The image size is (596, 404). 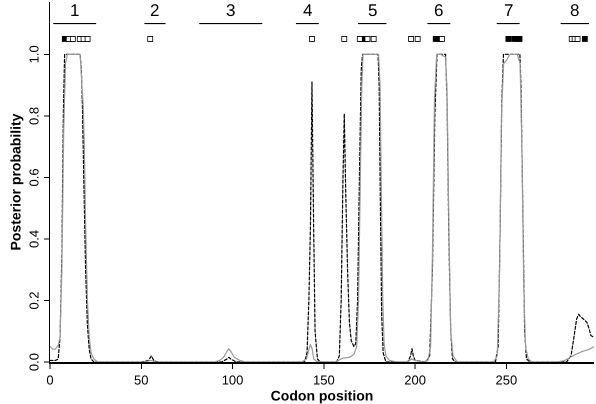 What do you see at coordinates (15, 181) in the screenshot?
I see `y-axis-title: Posterior probability` at bounding box center [15, 181].